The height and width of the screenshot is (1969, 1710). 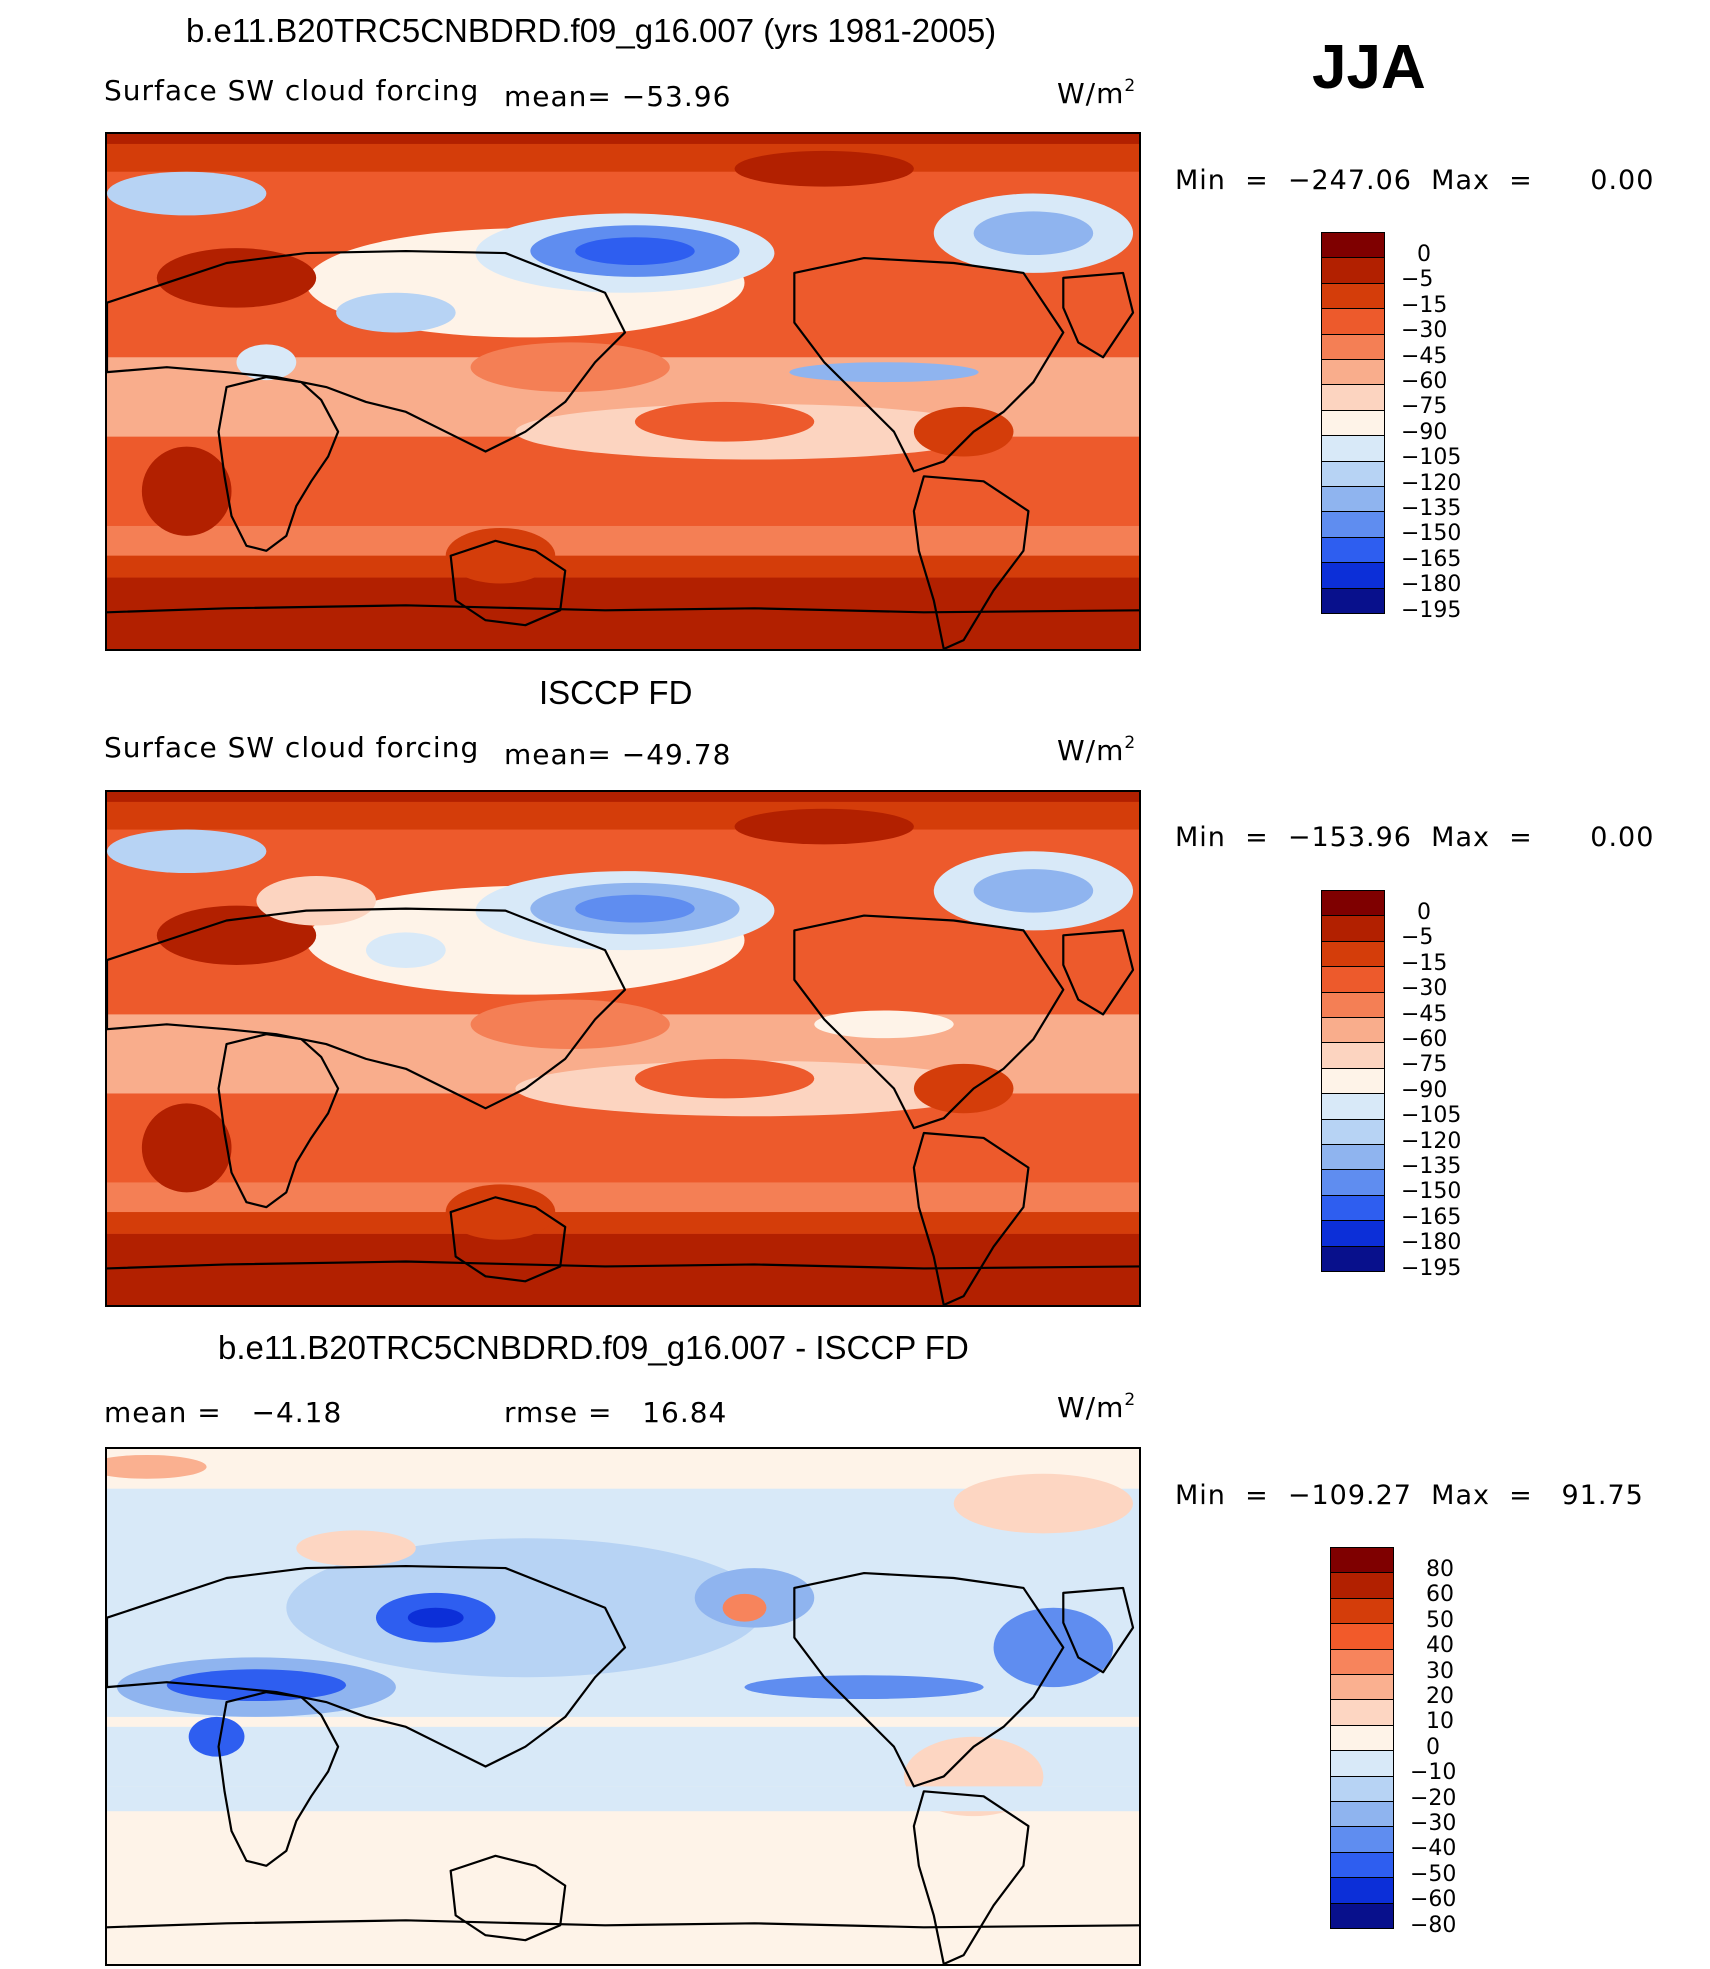 What do you see at coordinates (1440, 1671) in the screenshot?
I see `colorbar-label: 30` at bounding box center [1440, 1671].